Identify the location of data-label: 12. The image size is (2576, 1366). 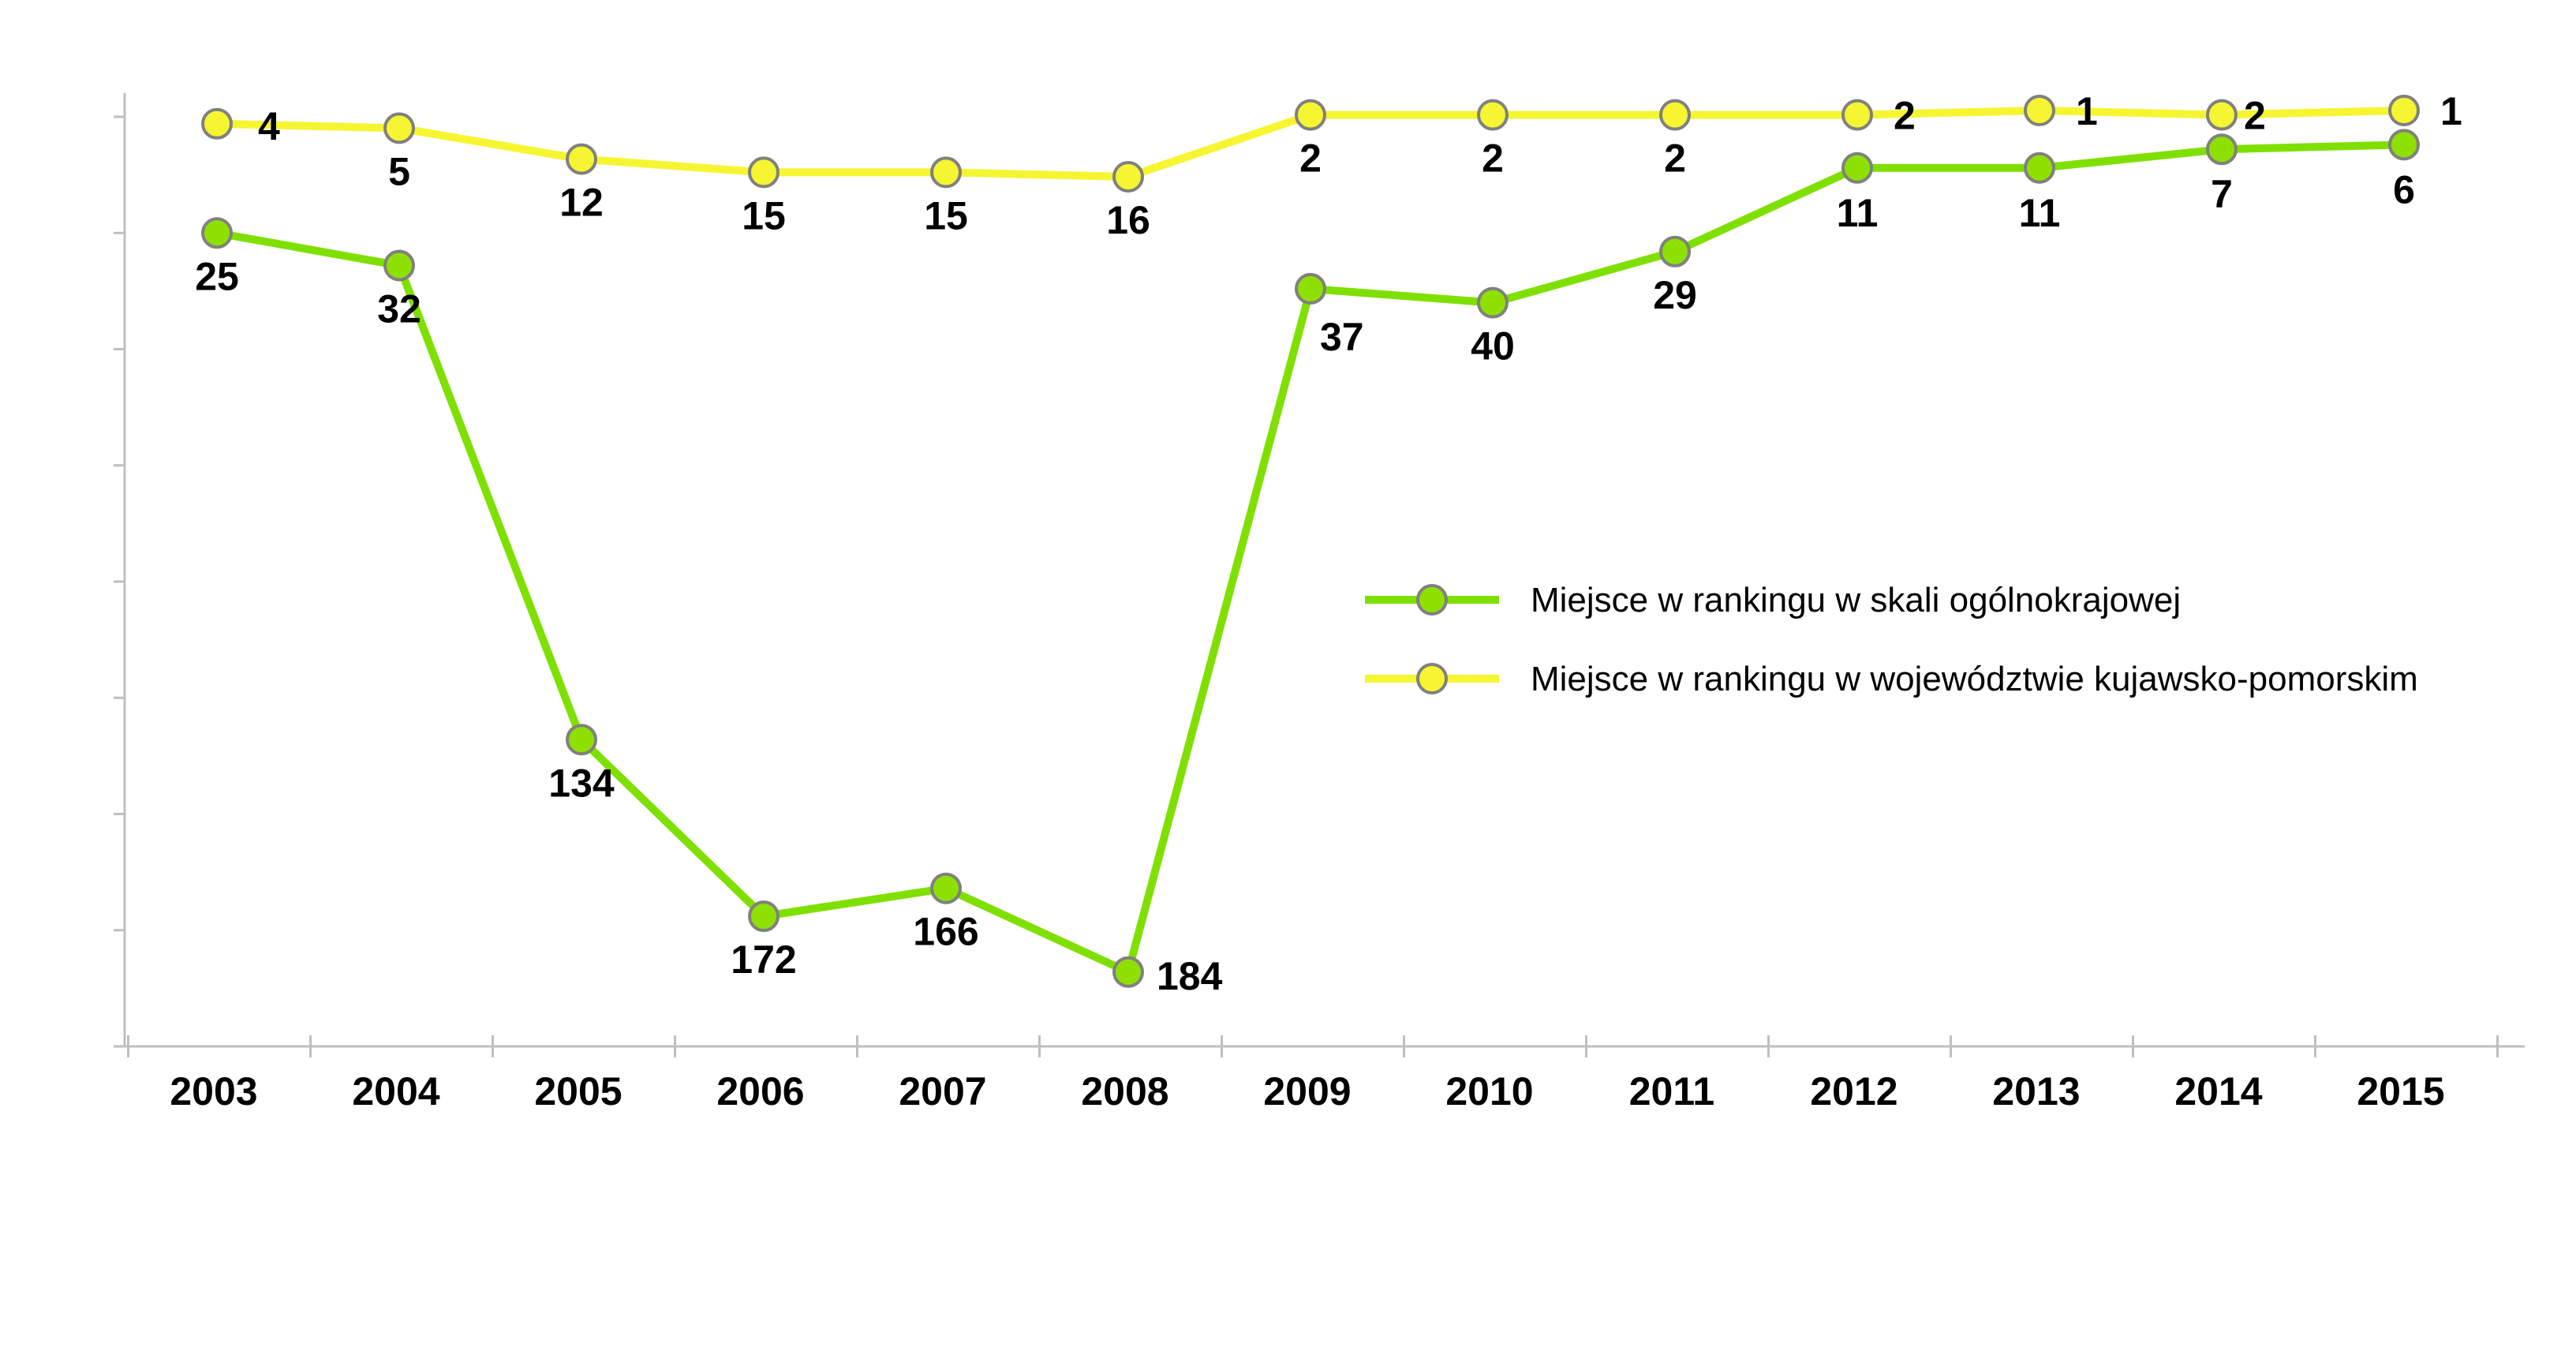
(581, 203).